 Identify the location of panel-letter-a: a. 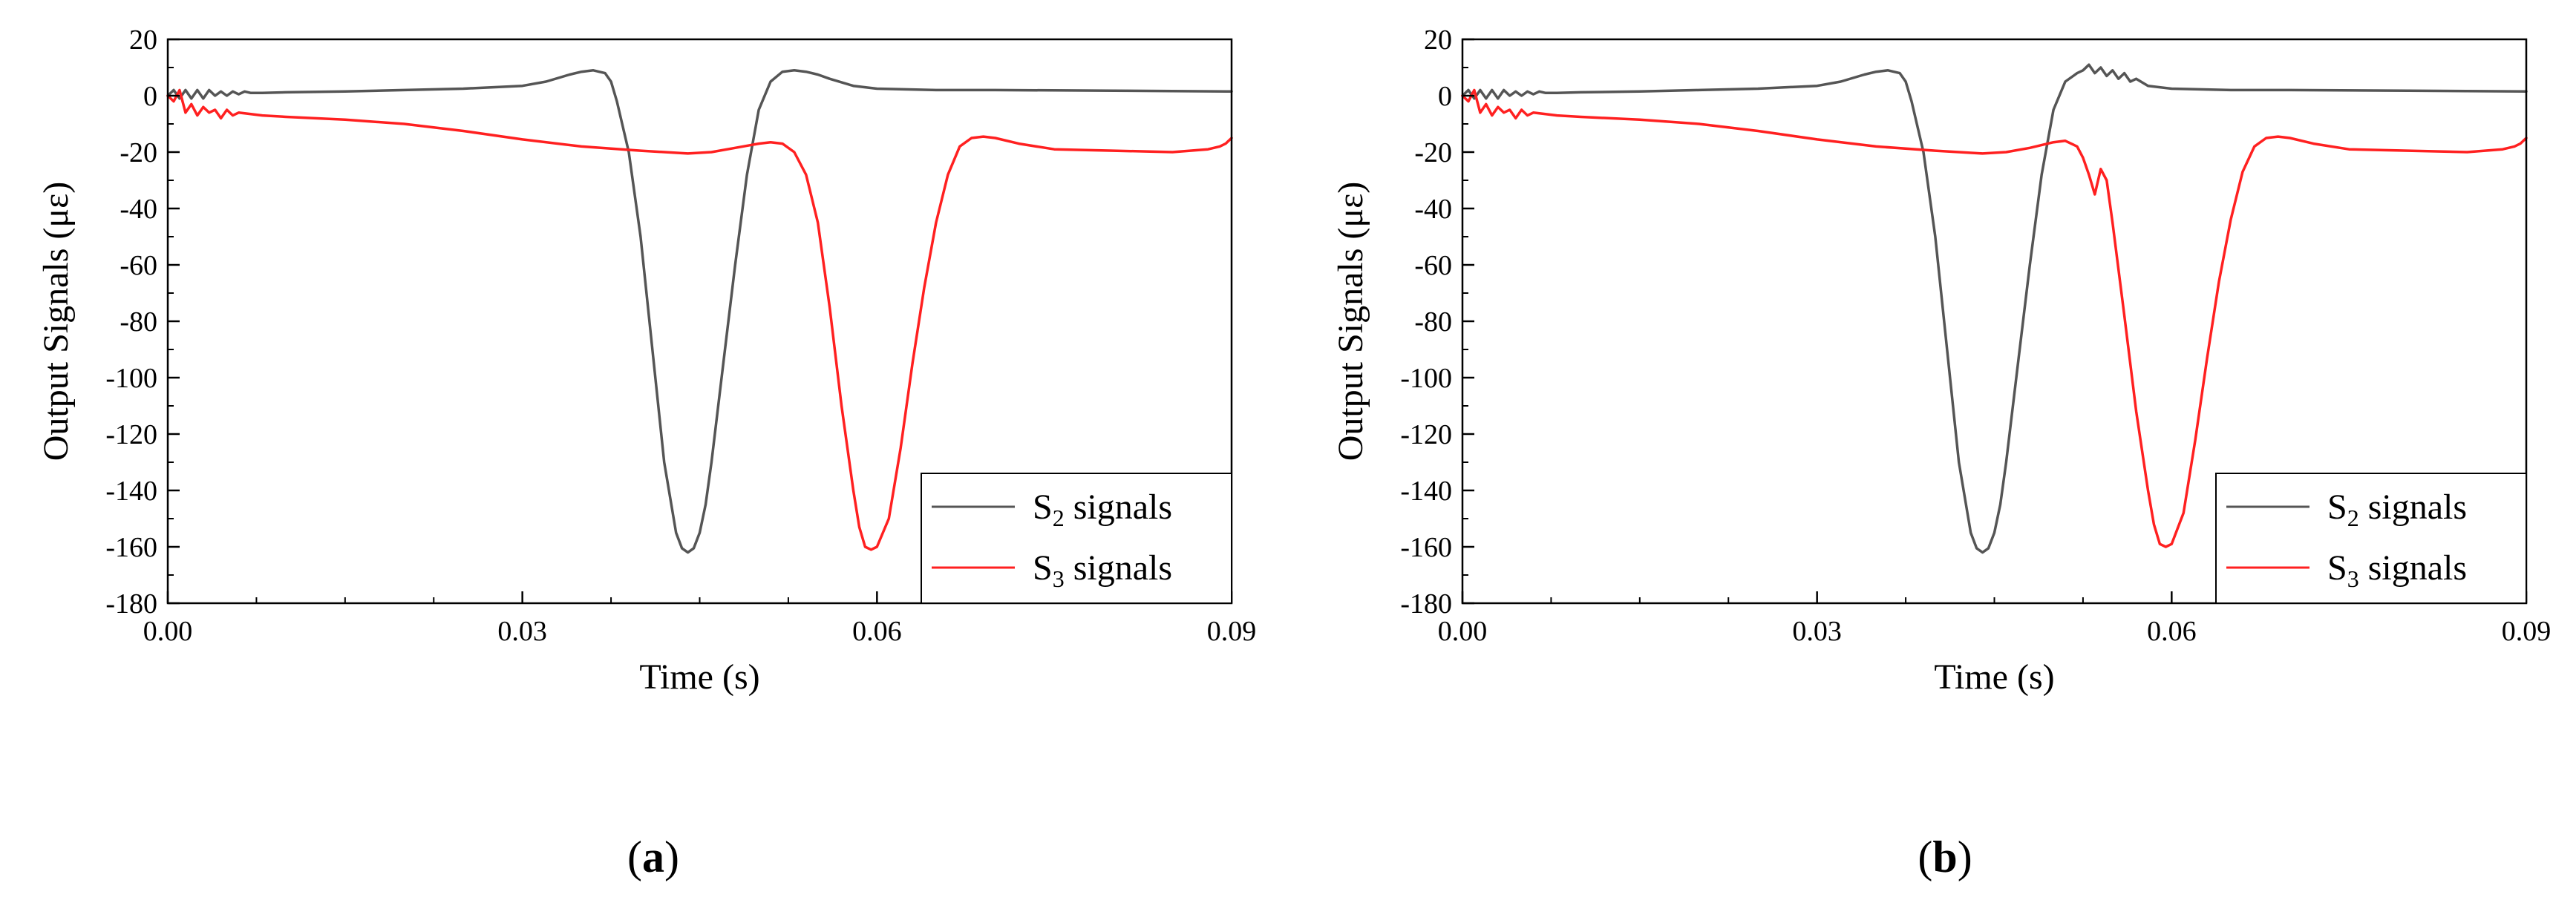
(653, 856).